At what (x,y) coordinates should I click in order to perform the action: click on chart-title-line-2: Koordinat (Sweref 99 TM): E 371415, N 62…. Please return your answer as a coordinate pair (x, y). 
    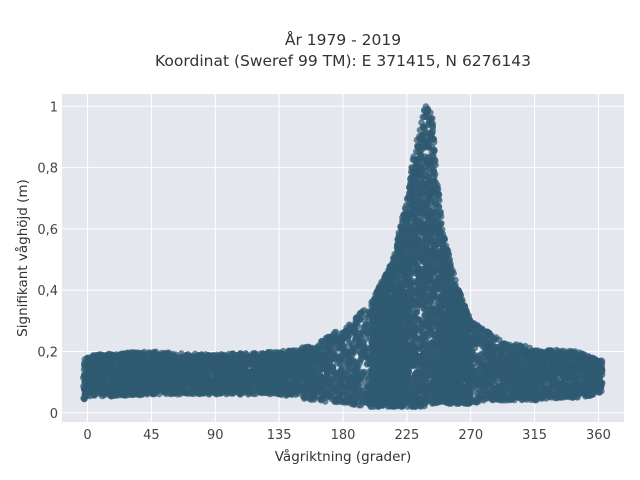
    Looking at the image, I should click on (343, 61).